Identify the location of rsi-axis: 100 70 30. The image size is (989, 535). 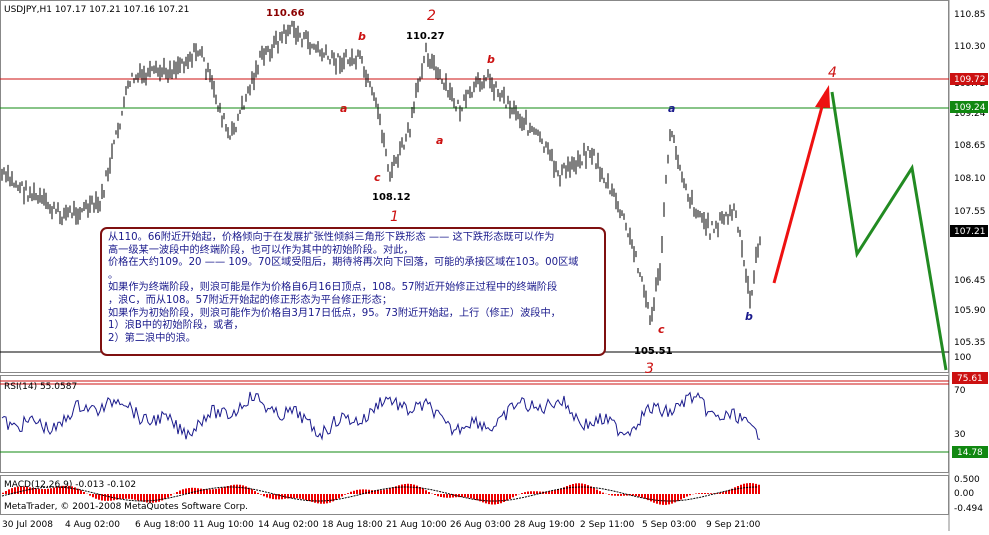
(962, 396).